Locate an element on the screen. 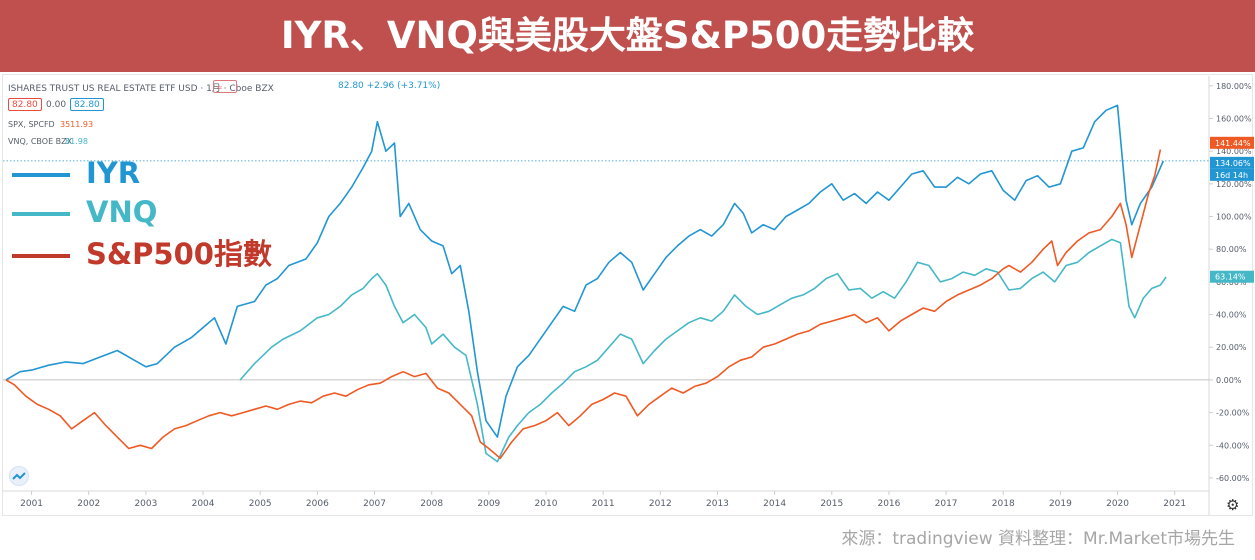 This screenshot has width=1255, height=560. source-caption: 來源：tradingview 資料整理：Mr.Market市場先生 is located at coordinates (1038, 539).